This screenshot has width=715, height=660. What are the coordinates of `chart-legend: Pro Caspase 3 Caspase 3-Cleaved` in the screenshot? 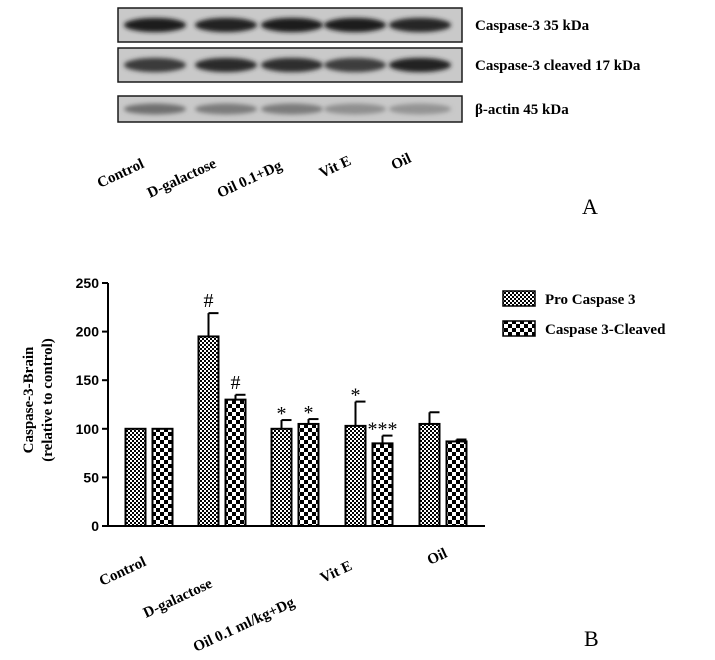 It's located at (584, 314).